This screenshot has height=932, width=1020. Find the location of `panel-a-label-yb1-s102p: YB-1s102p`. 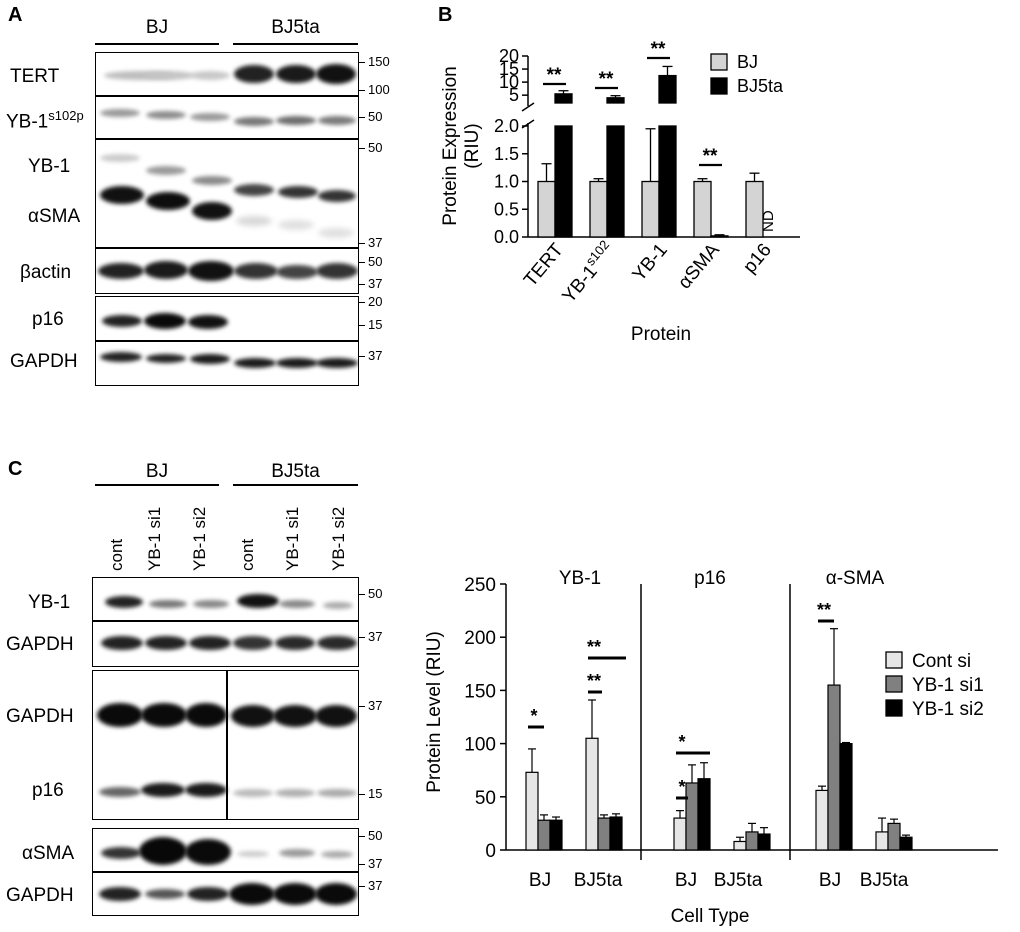

panel-a-label-yb1-s102p: YB-1s102p is located at coordinates (45, 120).